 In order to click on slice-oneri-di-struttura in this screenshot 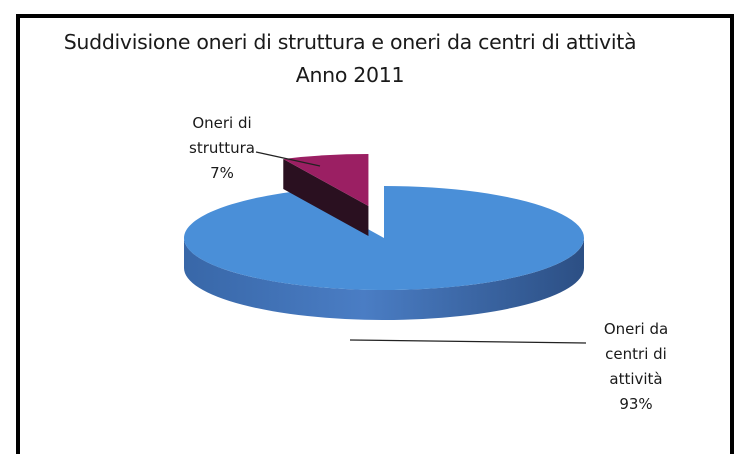, I will do `click(326, 180)`.